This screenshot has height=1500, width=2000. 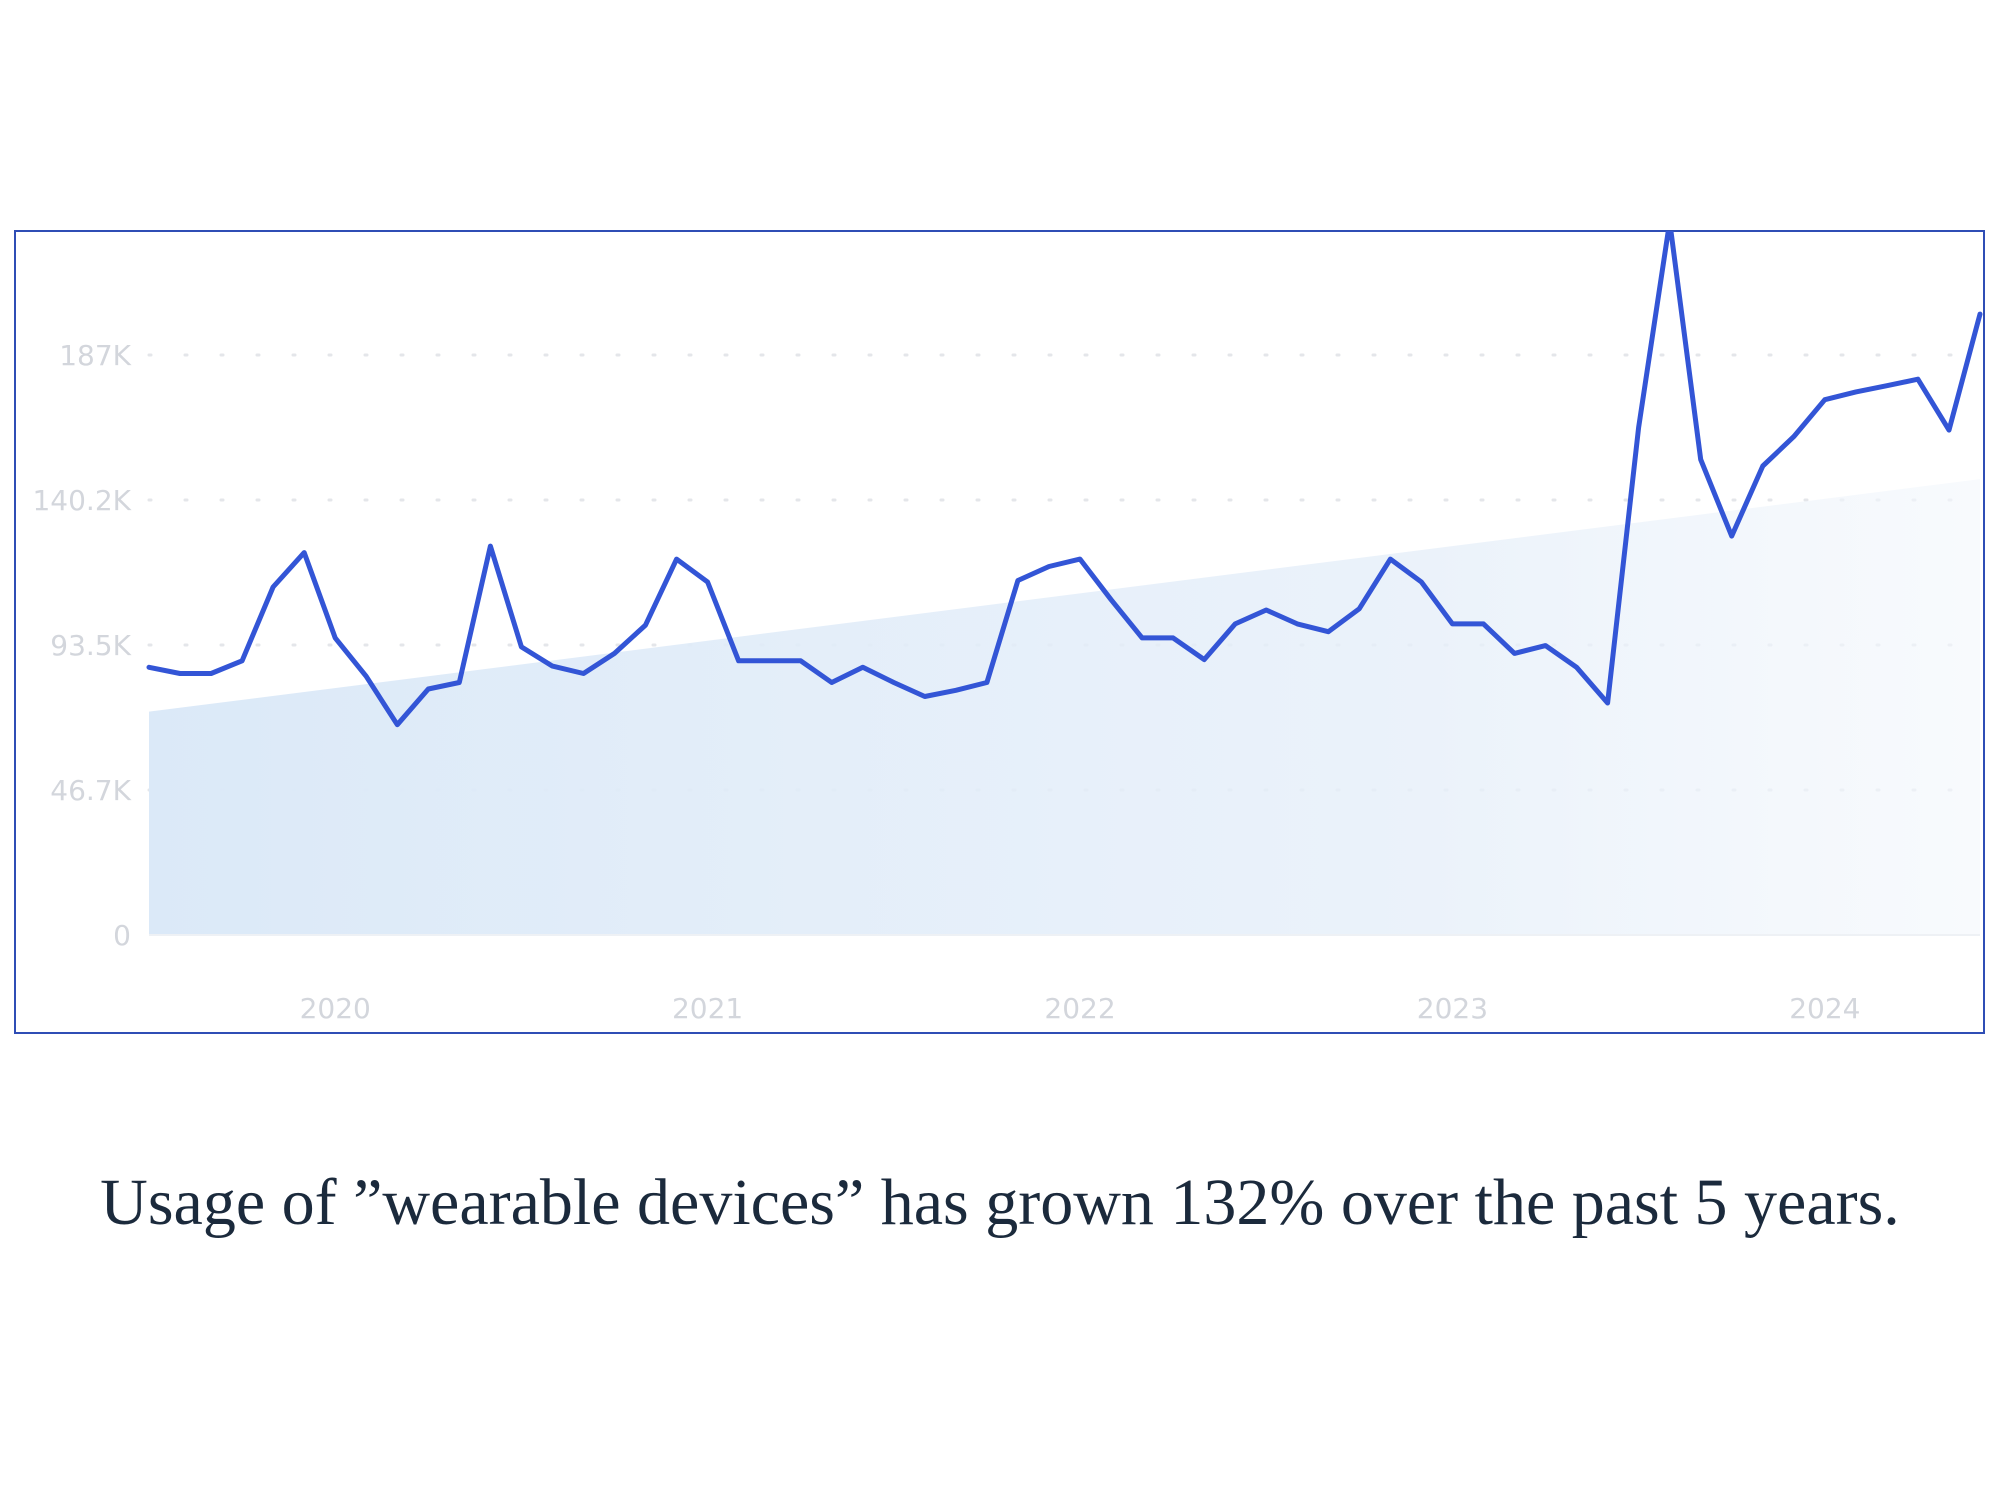 What do you see at coordinates (122, 935) in the screenshot?
I see `y-tick-label: 0` at bounding box center [122, 935].